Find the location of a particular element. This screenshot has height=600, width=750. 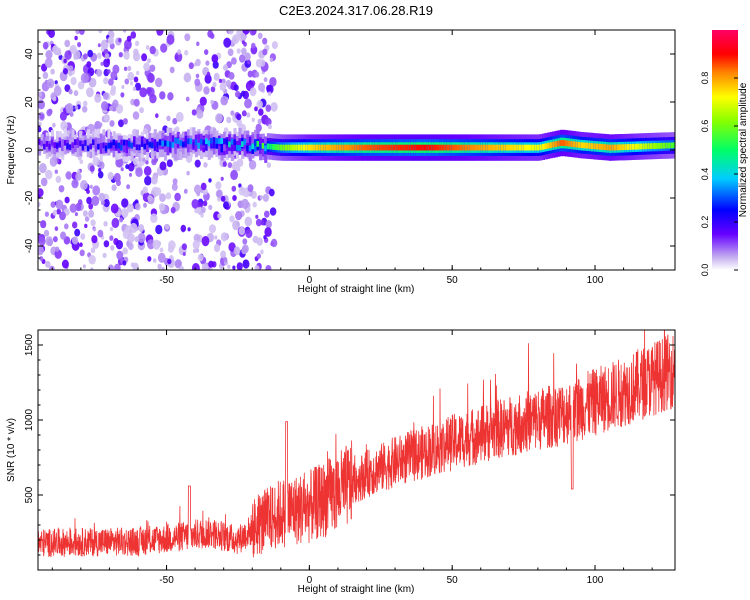

heatmap-xtick-label: 50 is located at coordinates (453, 280).